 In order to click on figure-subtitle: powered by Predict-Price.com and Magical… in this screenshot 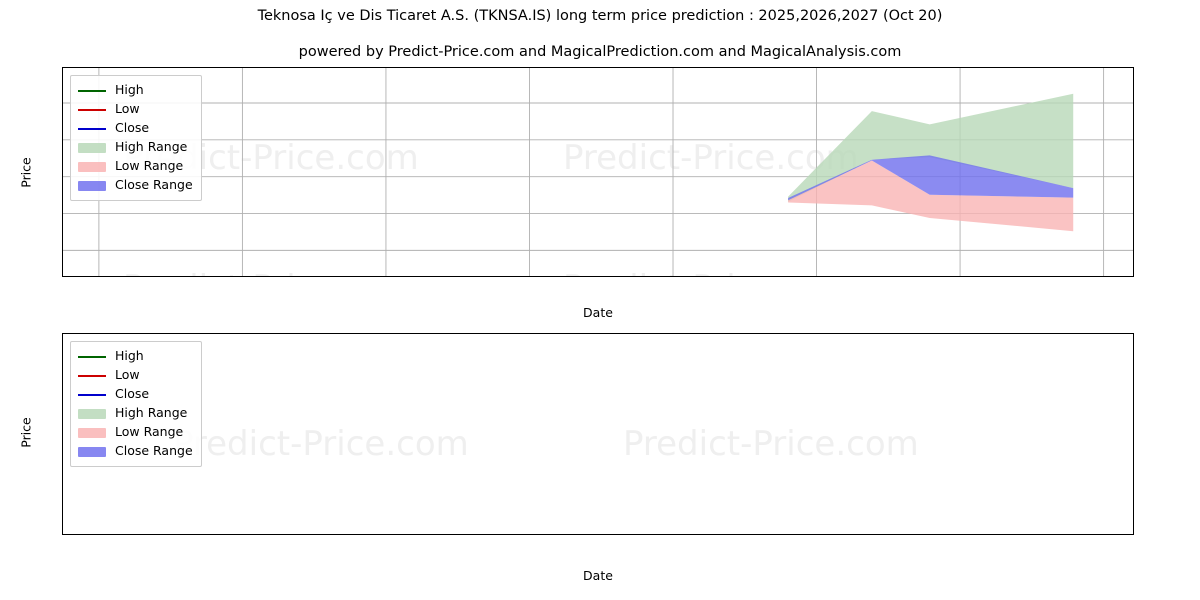, I will do `click(600, 52)`.